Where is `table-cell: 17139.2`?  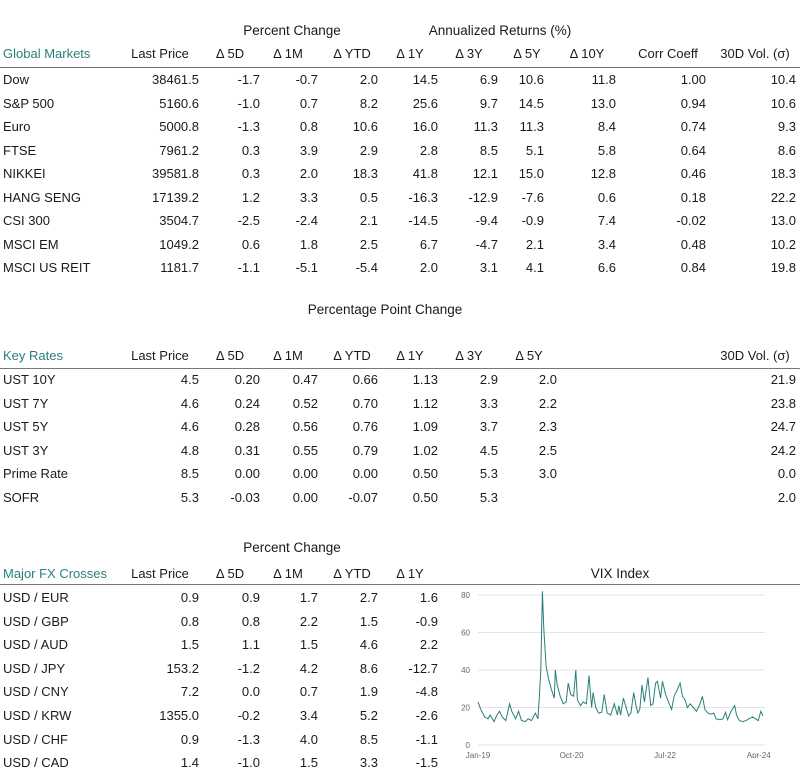 table-cell: 17139.2 is located at coordinates (175, 197).